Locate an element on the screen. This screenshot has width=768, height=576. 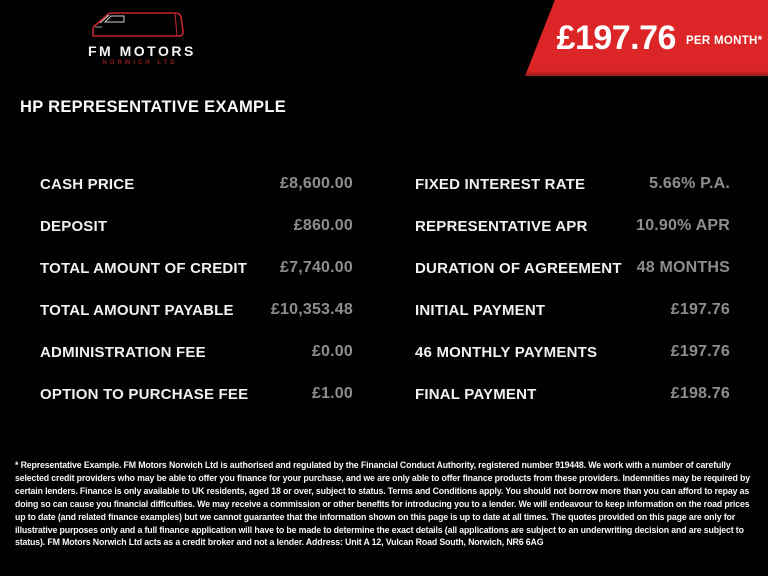
row-label: TOTAL AMOUNT OF CREDIT is located at coordinates (144, 268).